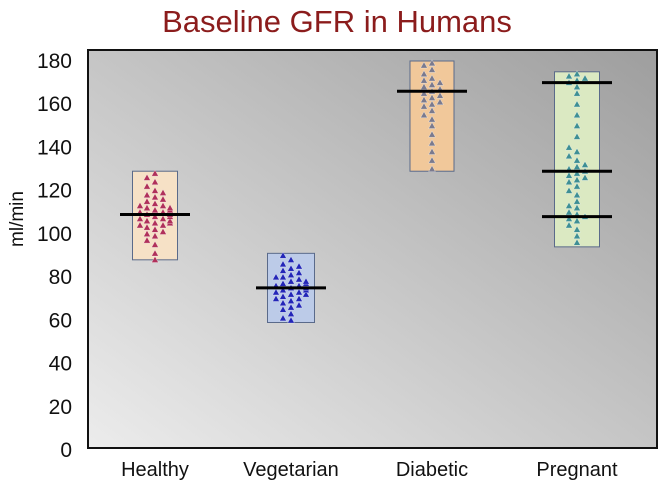 Image resolution: width=664 pixels, height=487 pixels. I want to click on y-tick-label: 60, so click(60, 320).